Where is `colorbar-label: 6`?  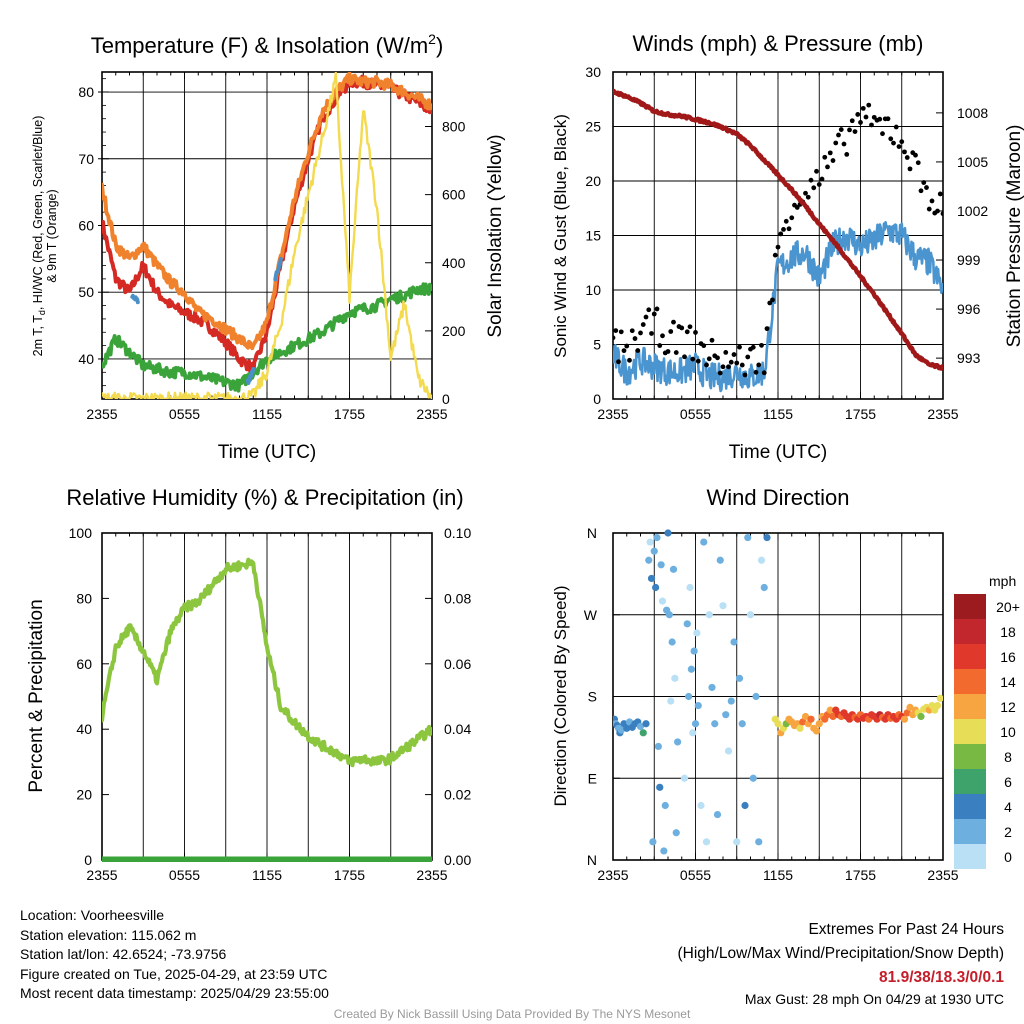 colorbar-label: 6 is located at coordinates (1008, 782).